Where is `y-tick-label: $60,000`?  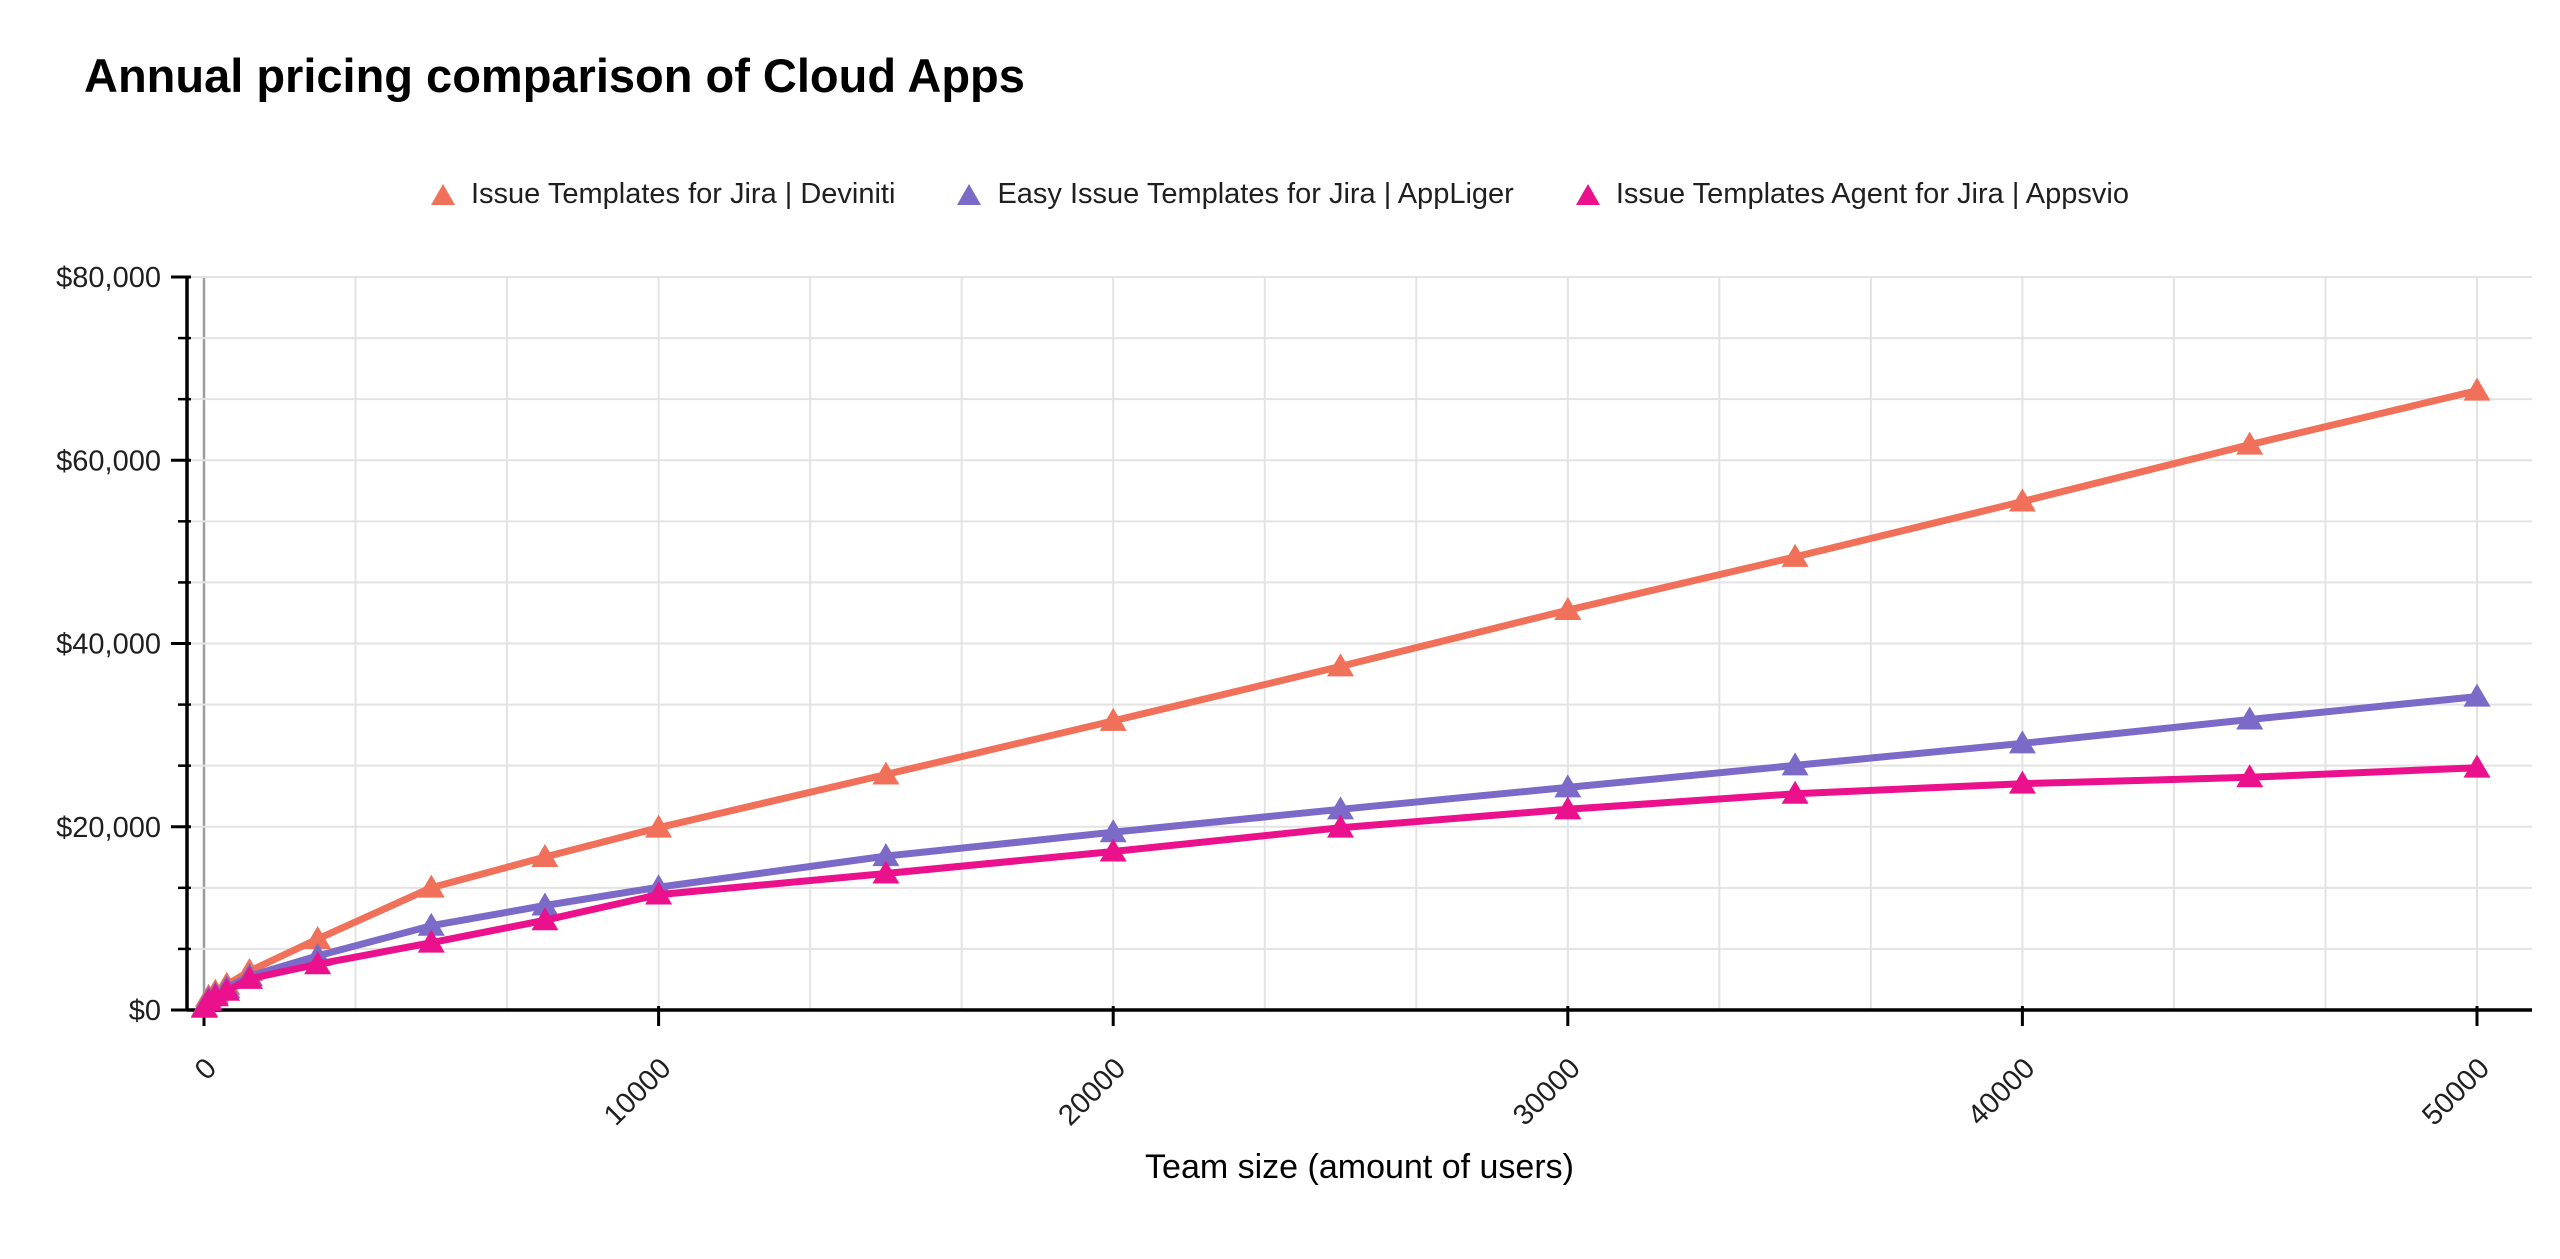 y-tick-label: $60,000 is located at coordinates (108, 461).